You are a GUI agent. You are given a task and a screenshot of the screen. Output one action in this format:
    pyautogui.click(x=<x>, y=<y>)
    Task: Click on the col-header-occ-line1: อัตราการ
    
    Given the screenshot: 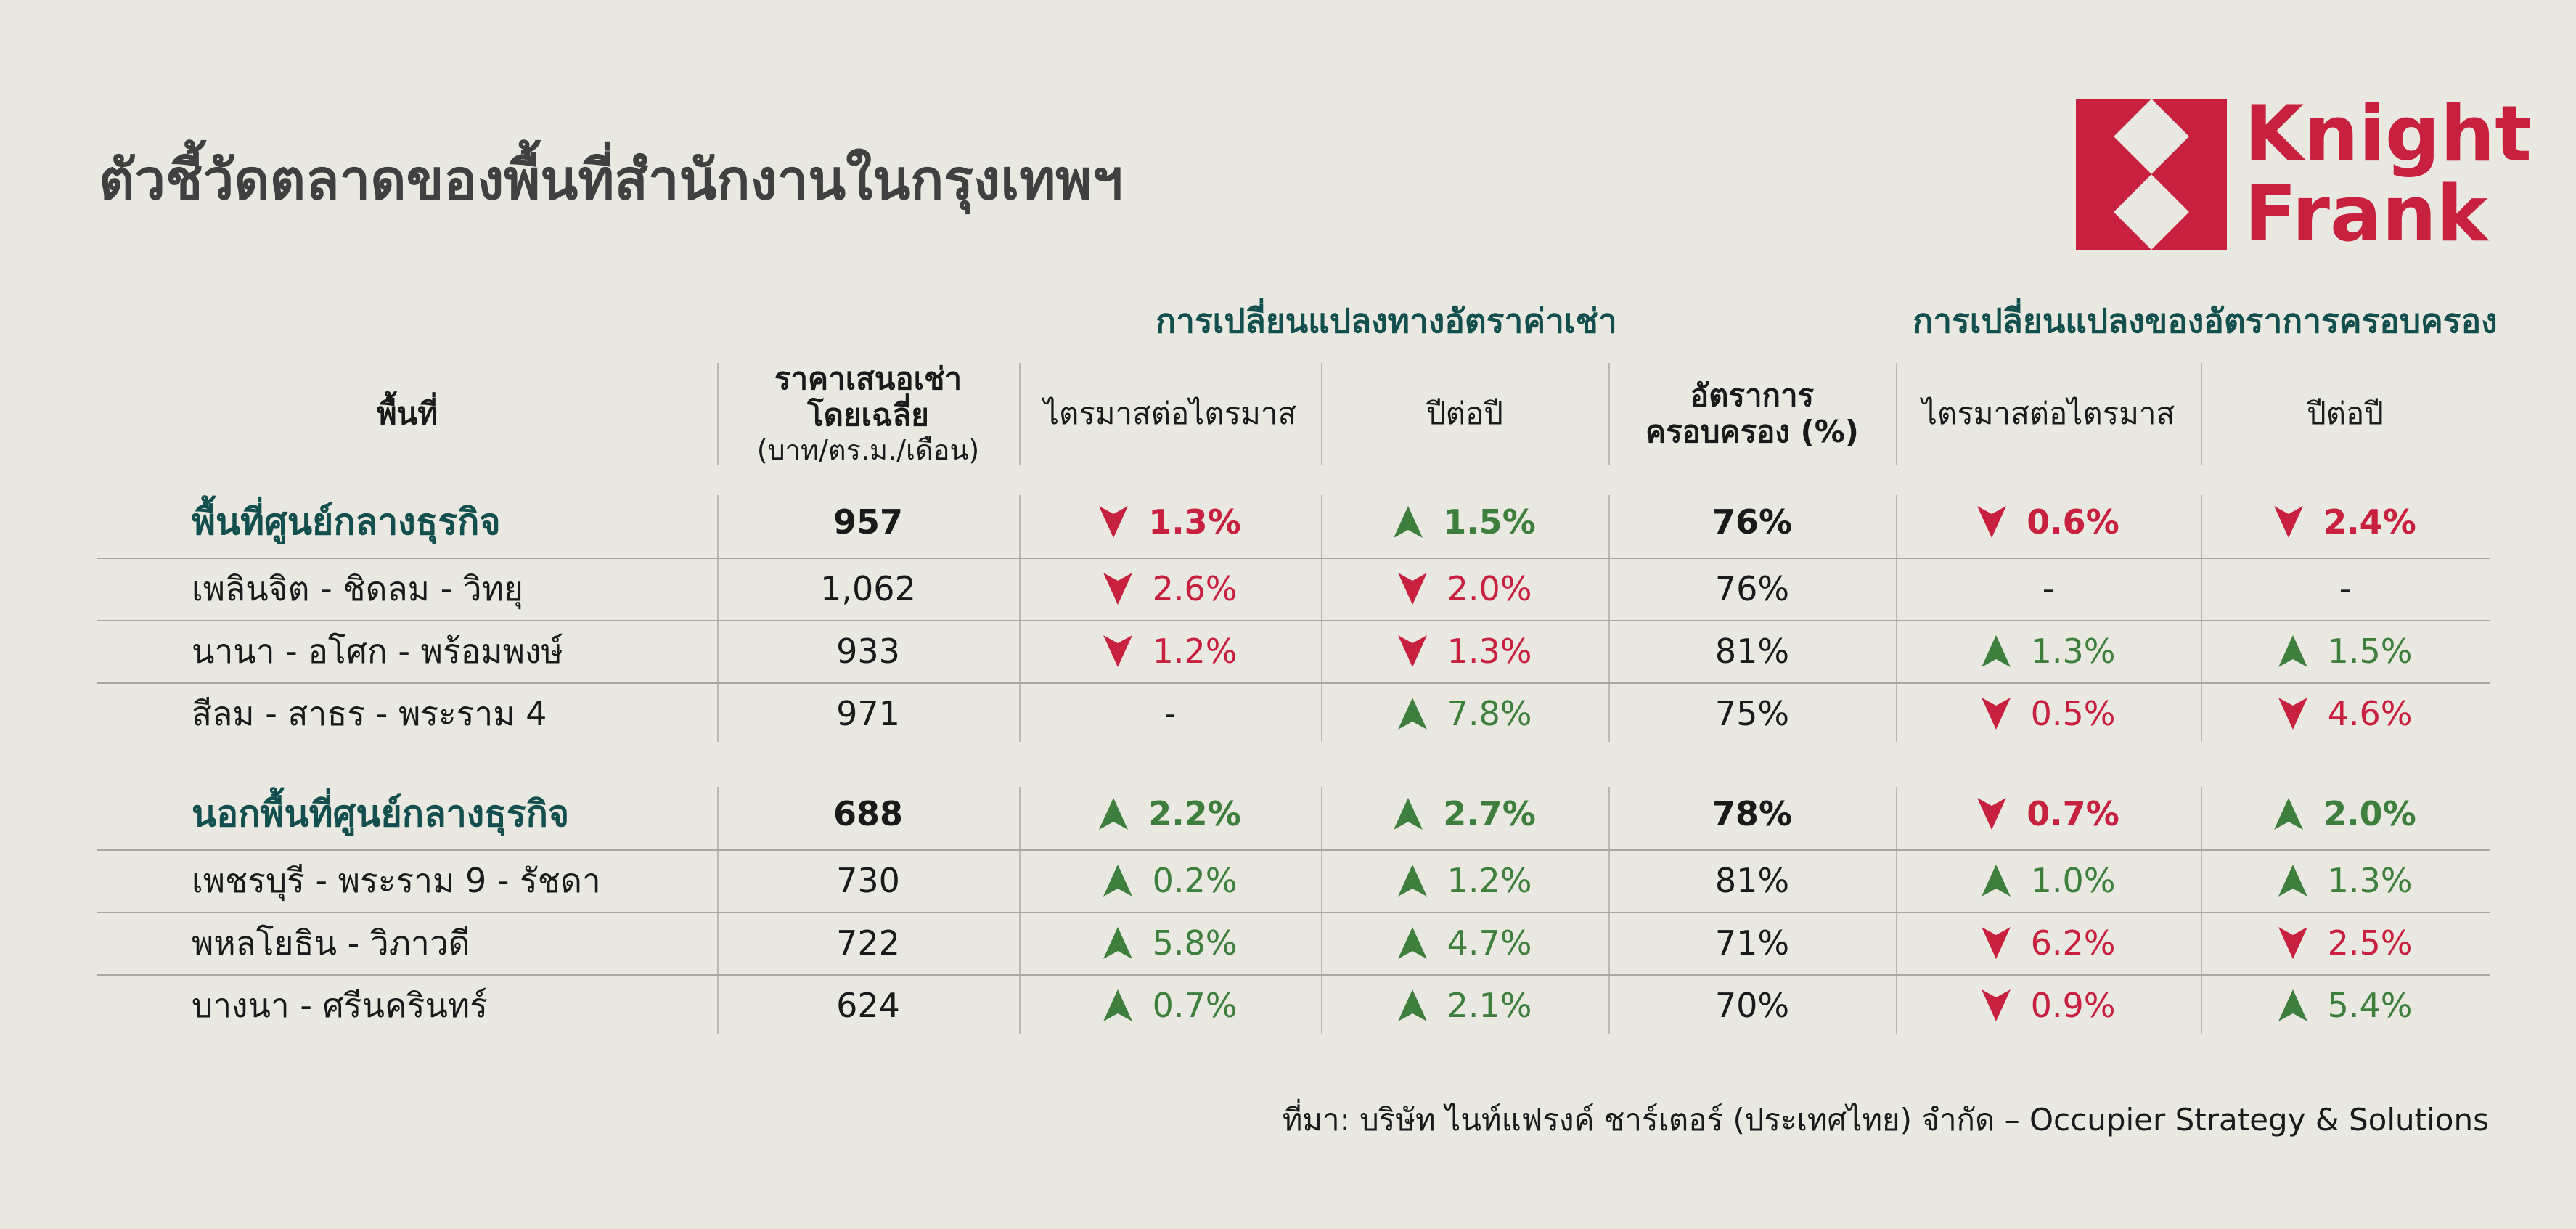 What is the action you would take?
    pyautogui.click(x=1752, y=395)
    